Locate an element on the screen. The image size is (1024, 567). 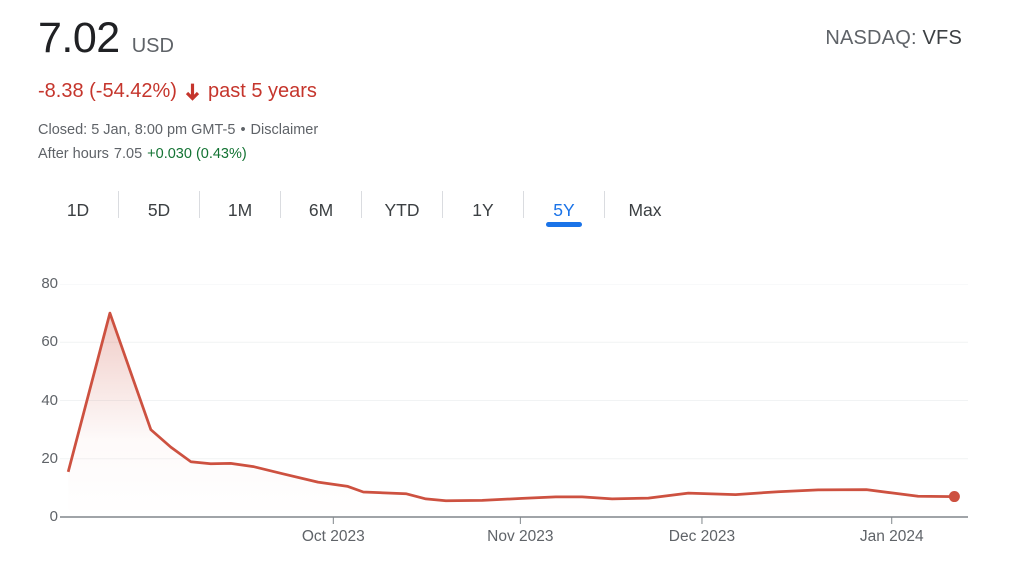
after-hours-row: After hours 7.05 +0.030 (0.43%) is located at coordinates (142, 154).